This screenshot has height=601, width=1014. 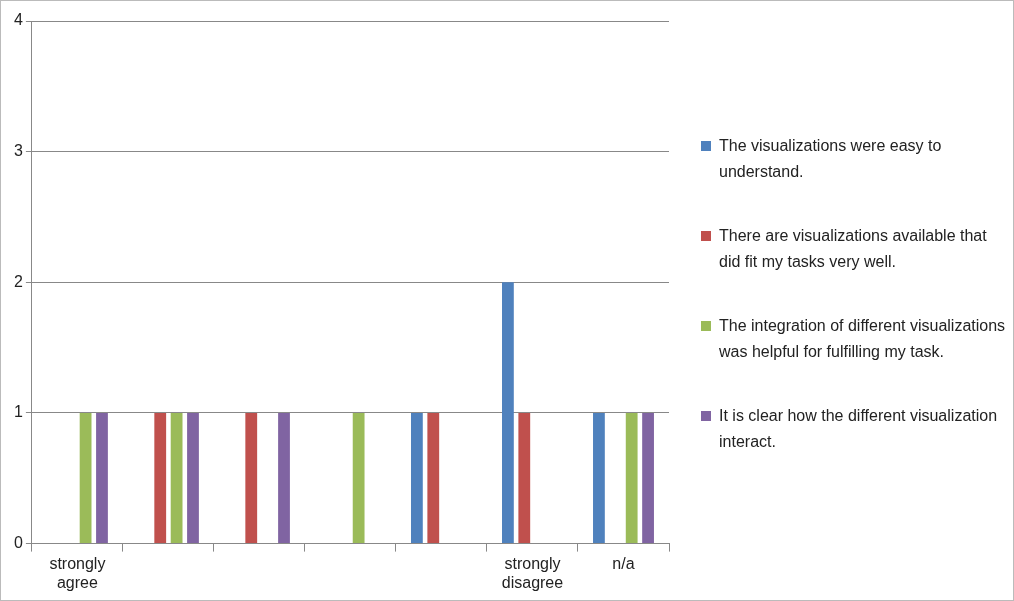 I want to click on x-tick-label: strongly disagree, so click(x=532, y=572).